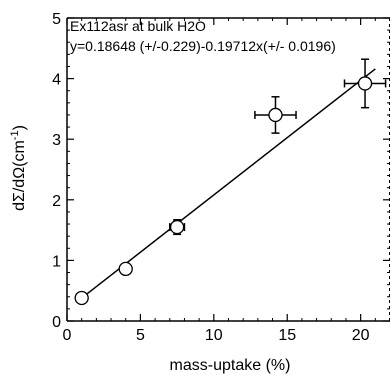 Image resolution: width=391 pixels, height=379 pixels. Describe the element at coordinates (230, 365) in the screenshot. I see `x-axis-label: mass-uptake (%)` at that location.